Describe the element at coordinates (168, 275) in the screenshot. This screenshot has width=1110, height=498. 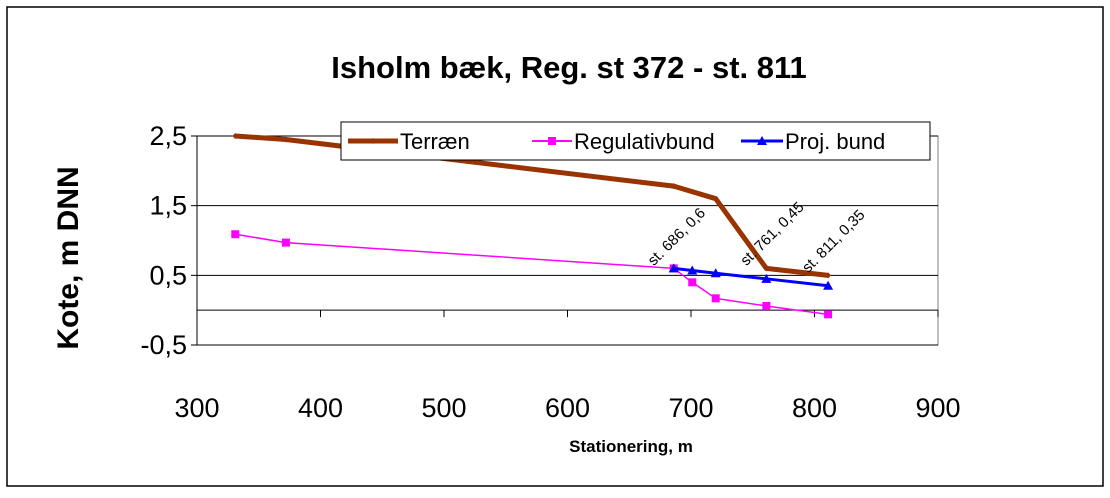
I see `y-tick-label-1: 0,5` at that location.